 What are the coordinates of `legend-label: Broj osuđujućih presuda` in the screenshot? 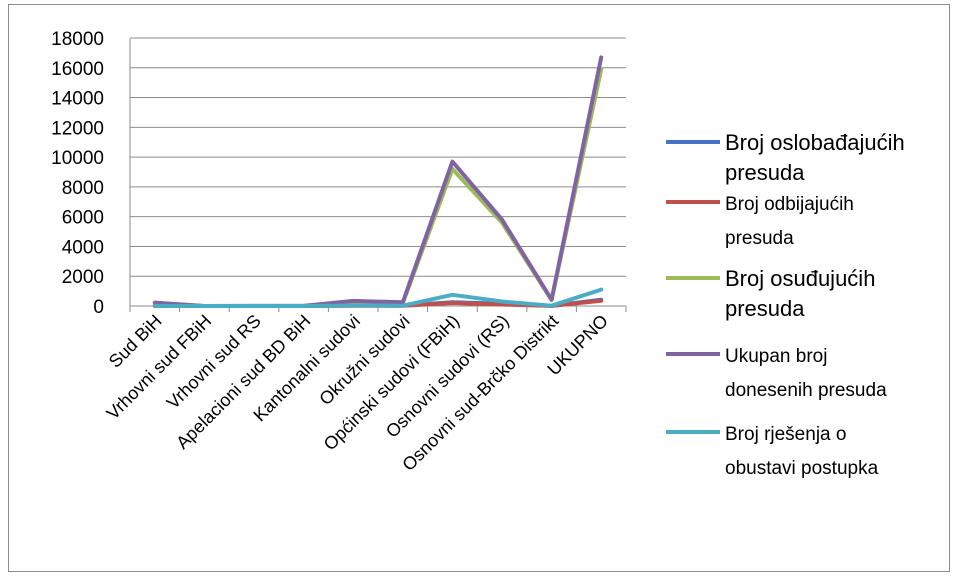 It's located at (800, 293).